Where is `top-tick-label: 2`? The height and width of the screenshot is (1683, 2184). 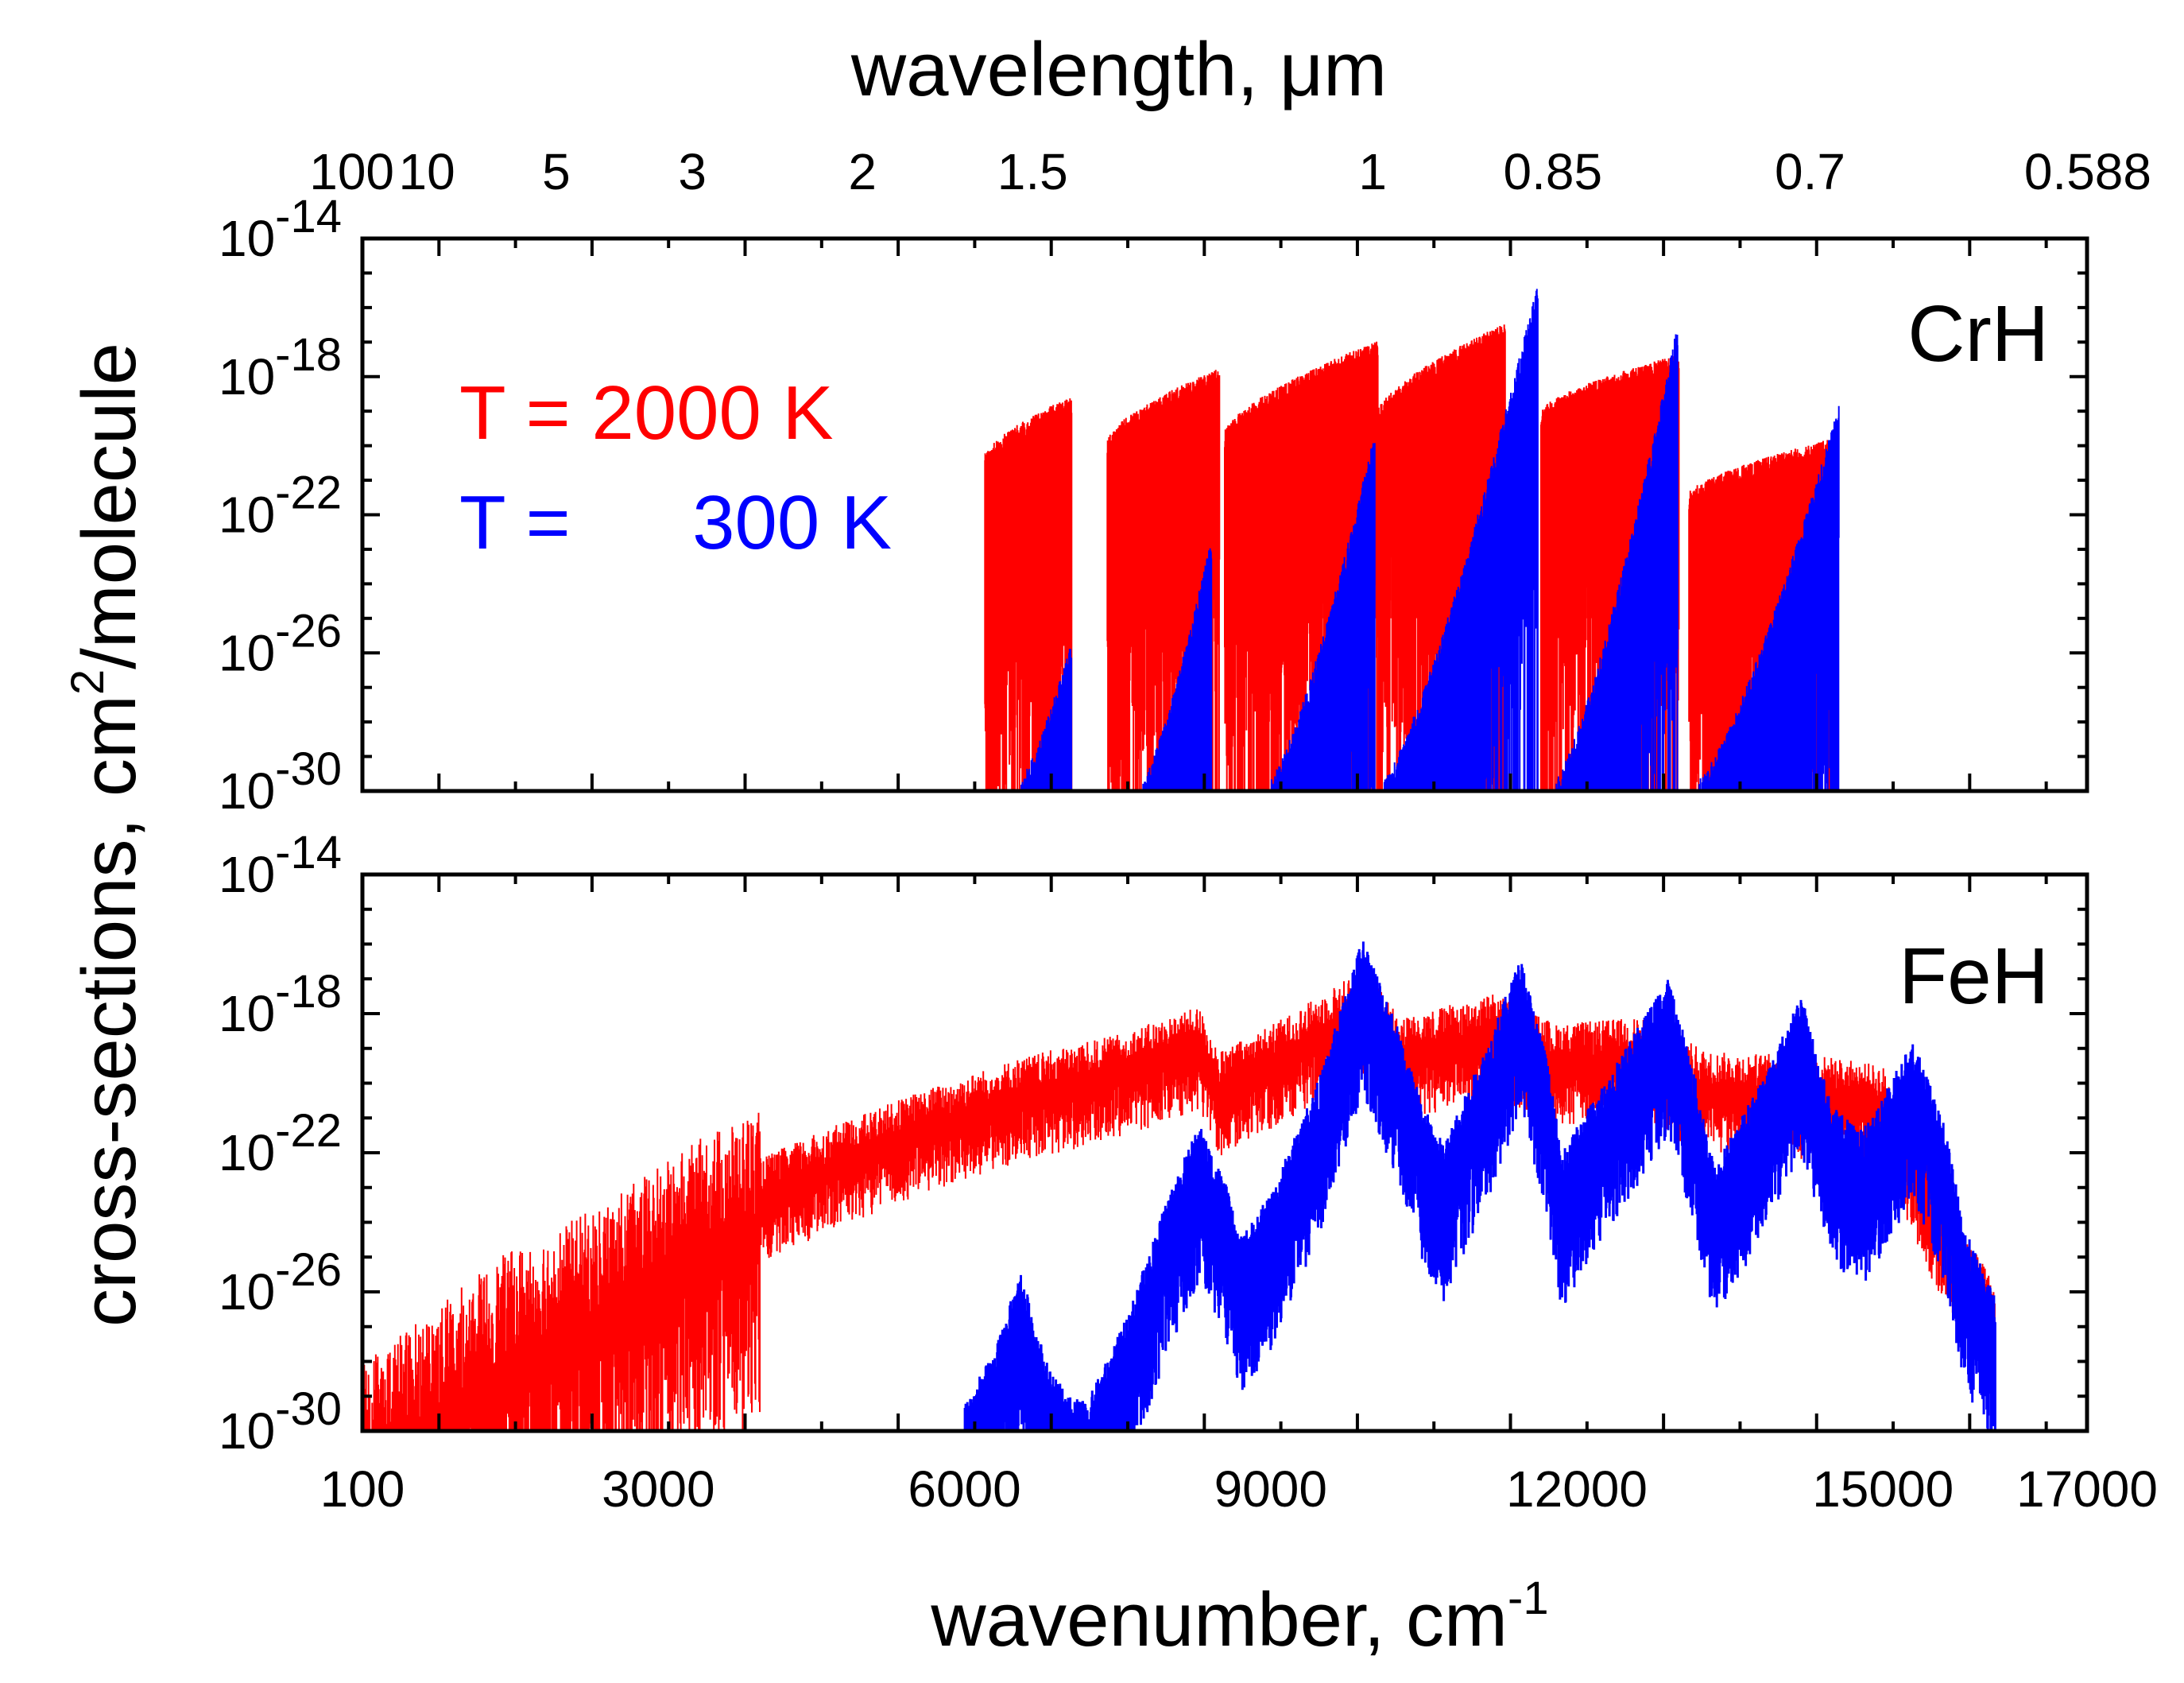
top-tick-label: 2 is located at coordinates (862, 172).